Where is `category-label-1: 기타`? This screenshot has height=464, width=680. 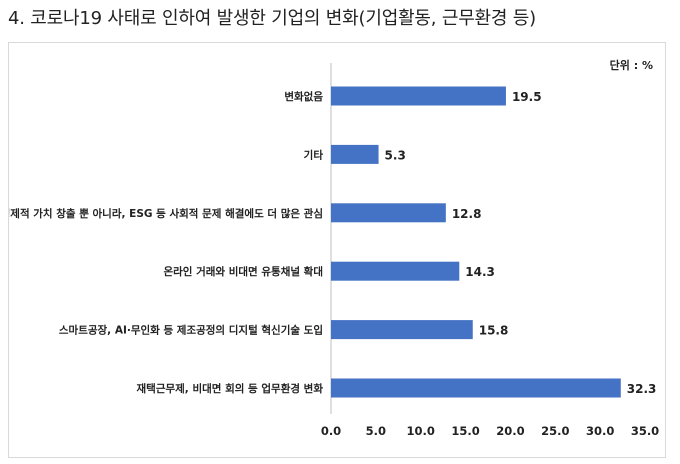
category-label-1: 기타 is located at coordinates (314, 154).